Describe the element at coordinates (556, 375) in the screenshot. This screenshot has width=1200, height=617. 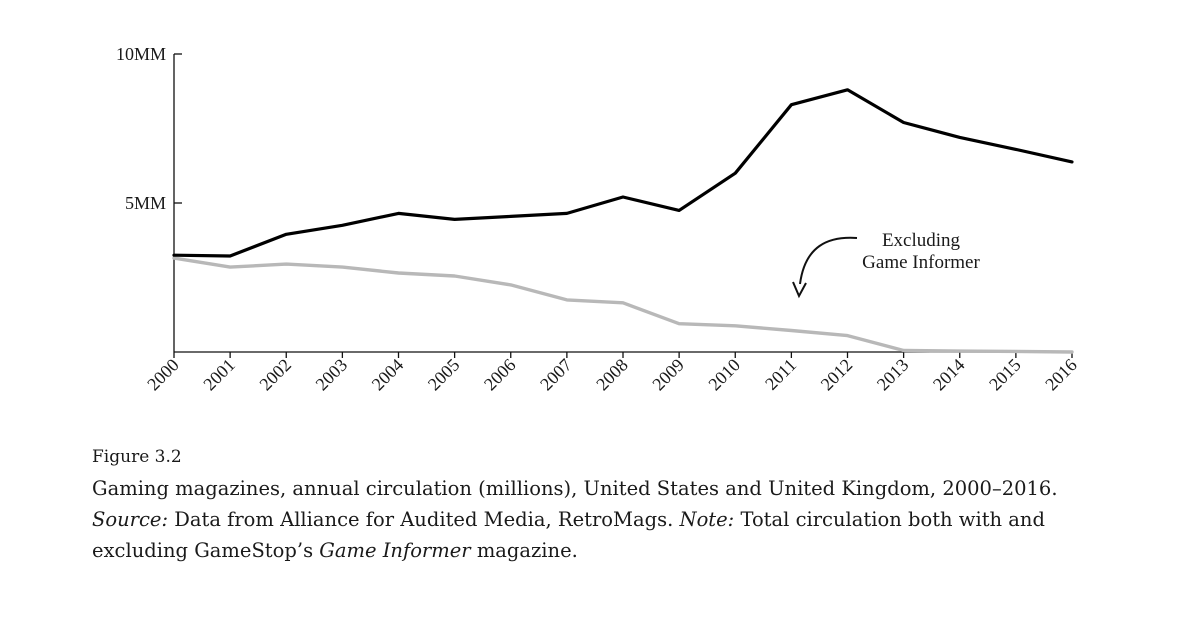
I see `x-tick-label: 2007` at that location.